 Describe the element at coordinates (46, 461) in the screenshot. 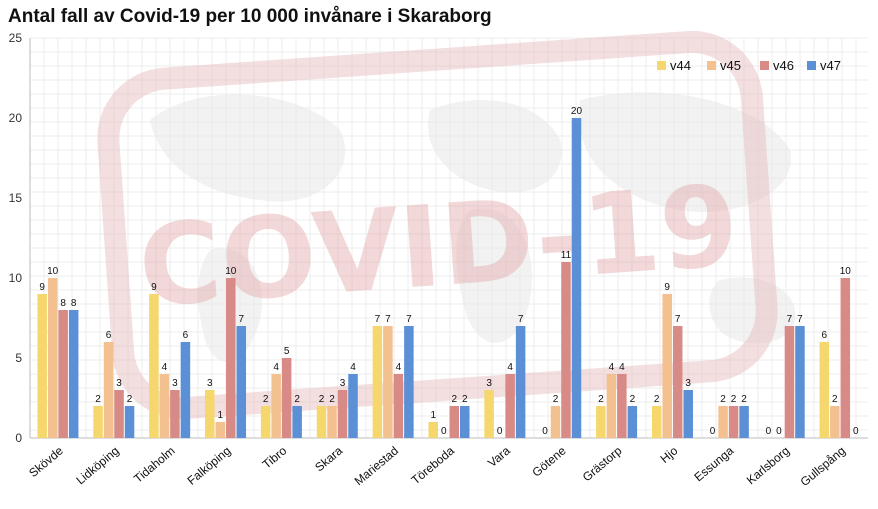

I see `x-tick-label: Skövde` at that location.